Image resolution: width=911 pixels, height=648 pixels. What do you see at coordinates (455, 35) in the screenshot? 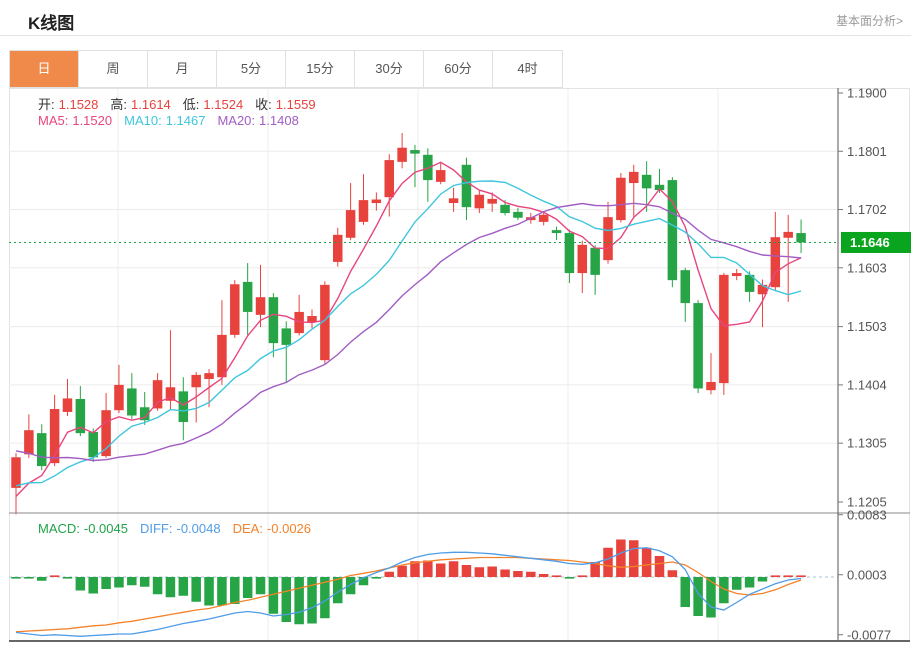
I see `title-separator` at bounding box center [455, 35].